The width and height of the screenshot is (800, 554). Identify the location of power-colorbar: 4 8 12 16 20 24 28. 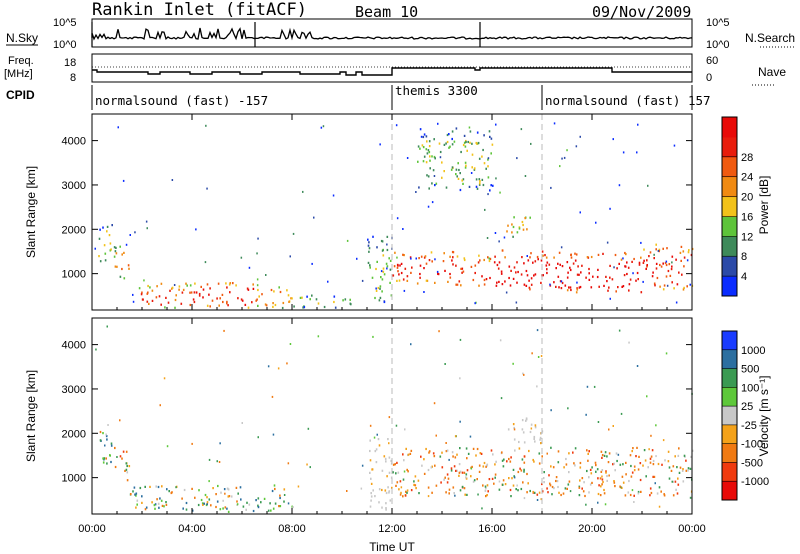
(737, 206).